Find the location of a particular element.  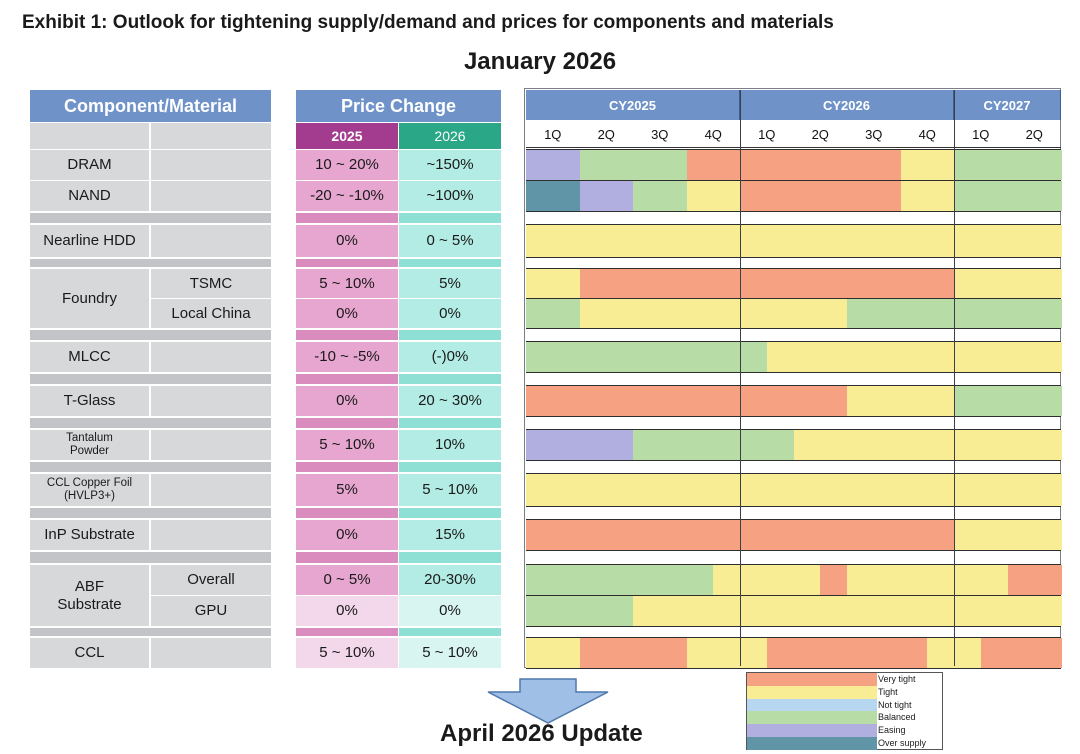

group-label-nand: NAND is located at coordinates (89, 196).